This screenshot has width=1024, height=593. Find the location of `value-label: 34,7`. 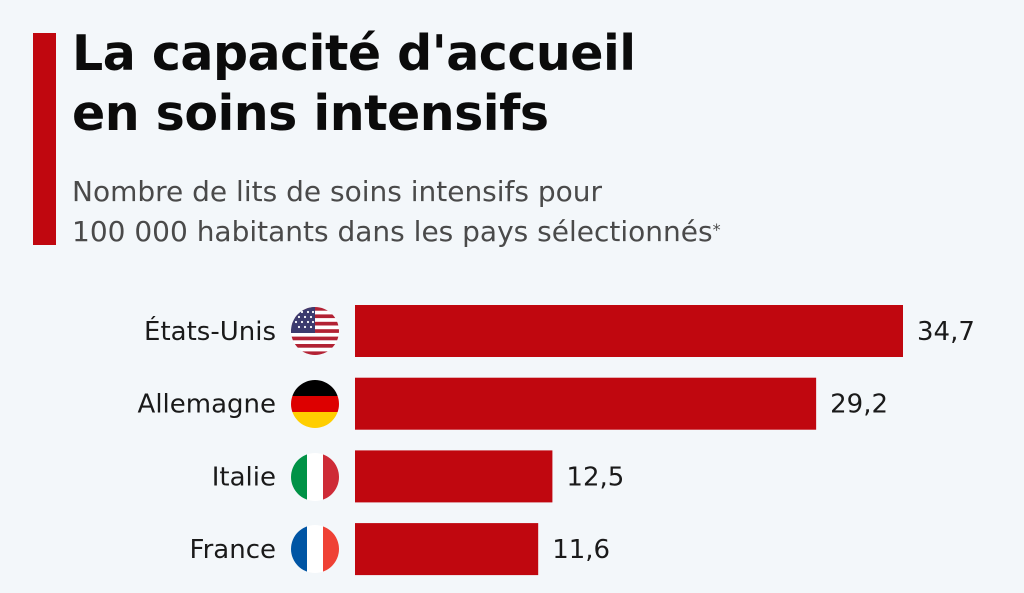

value-label: 34,7 is located at coordinates (946, 332).